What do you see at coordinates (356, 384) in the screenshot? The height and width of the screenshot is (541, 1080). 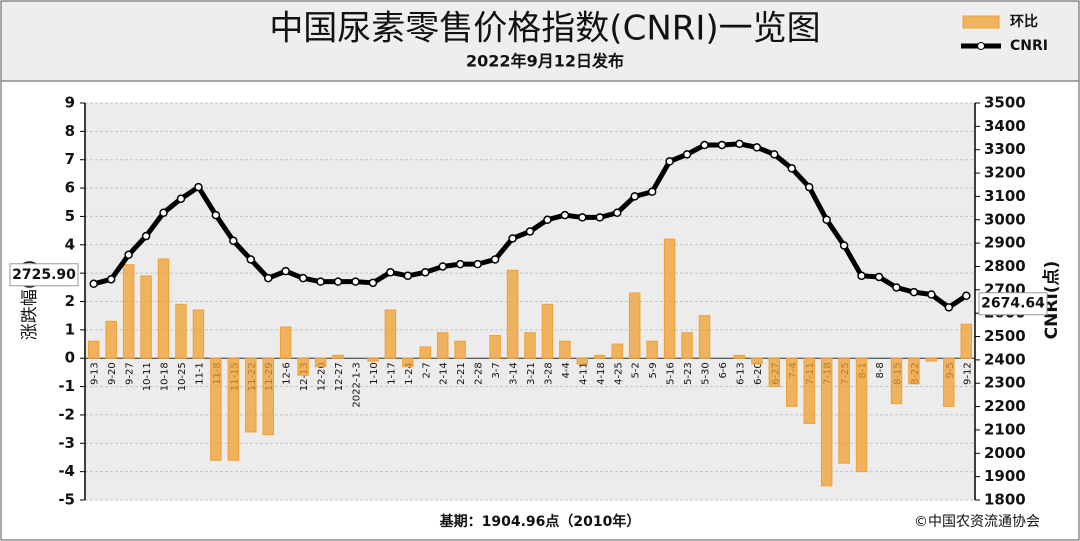 I see `x-tick-label: 2022-1-3` at bounding box center [356, 384].